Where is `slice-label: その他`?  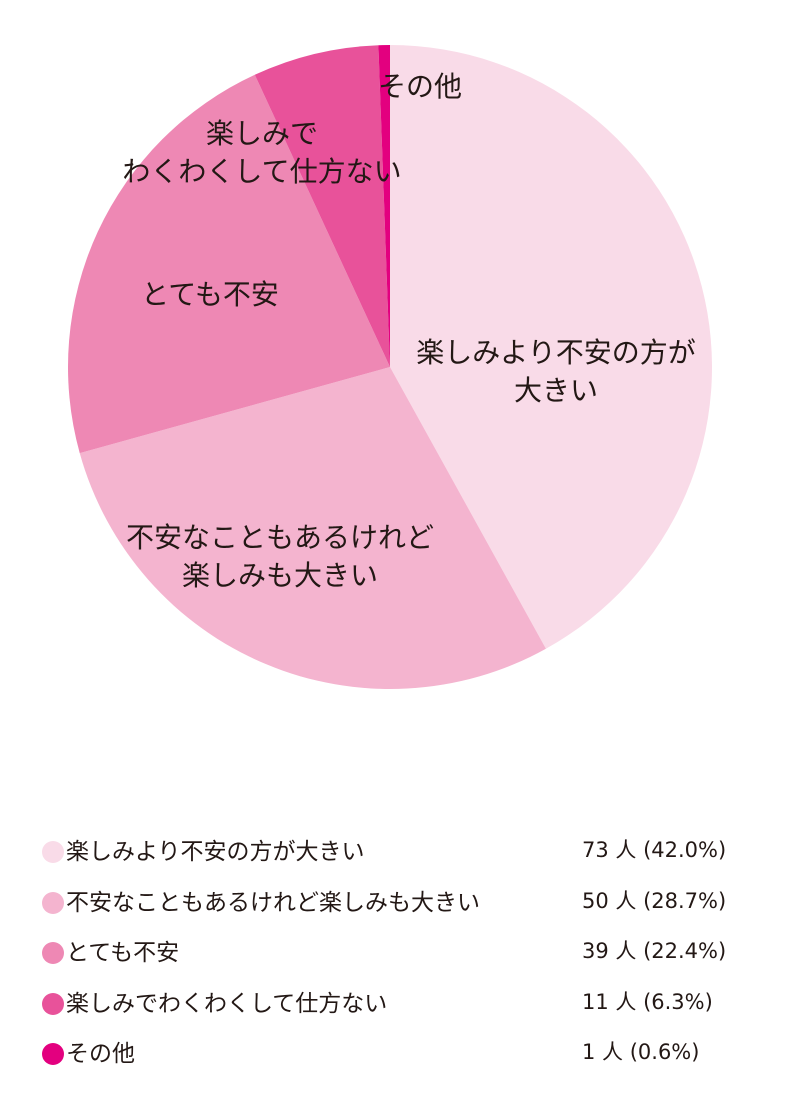
slice-label: その他 is located at coordinates (420, 86).